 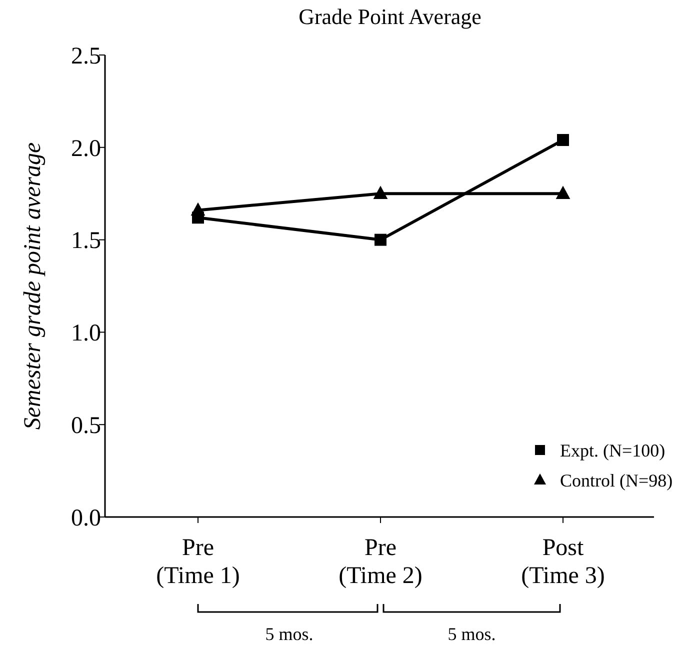 What do you see at coordinates (86, 518) in the screenshot?
I see `y-tick-label: 0.0` at bounding box center [86, 518].